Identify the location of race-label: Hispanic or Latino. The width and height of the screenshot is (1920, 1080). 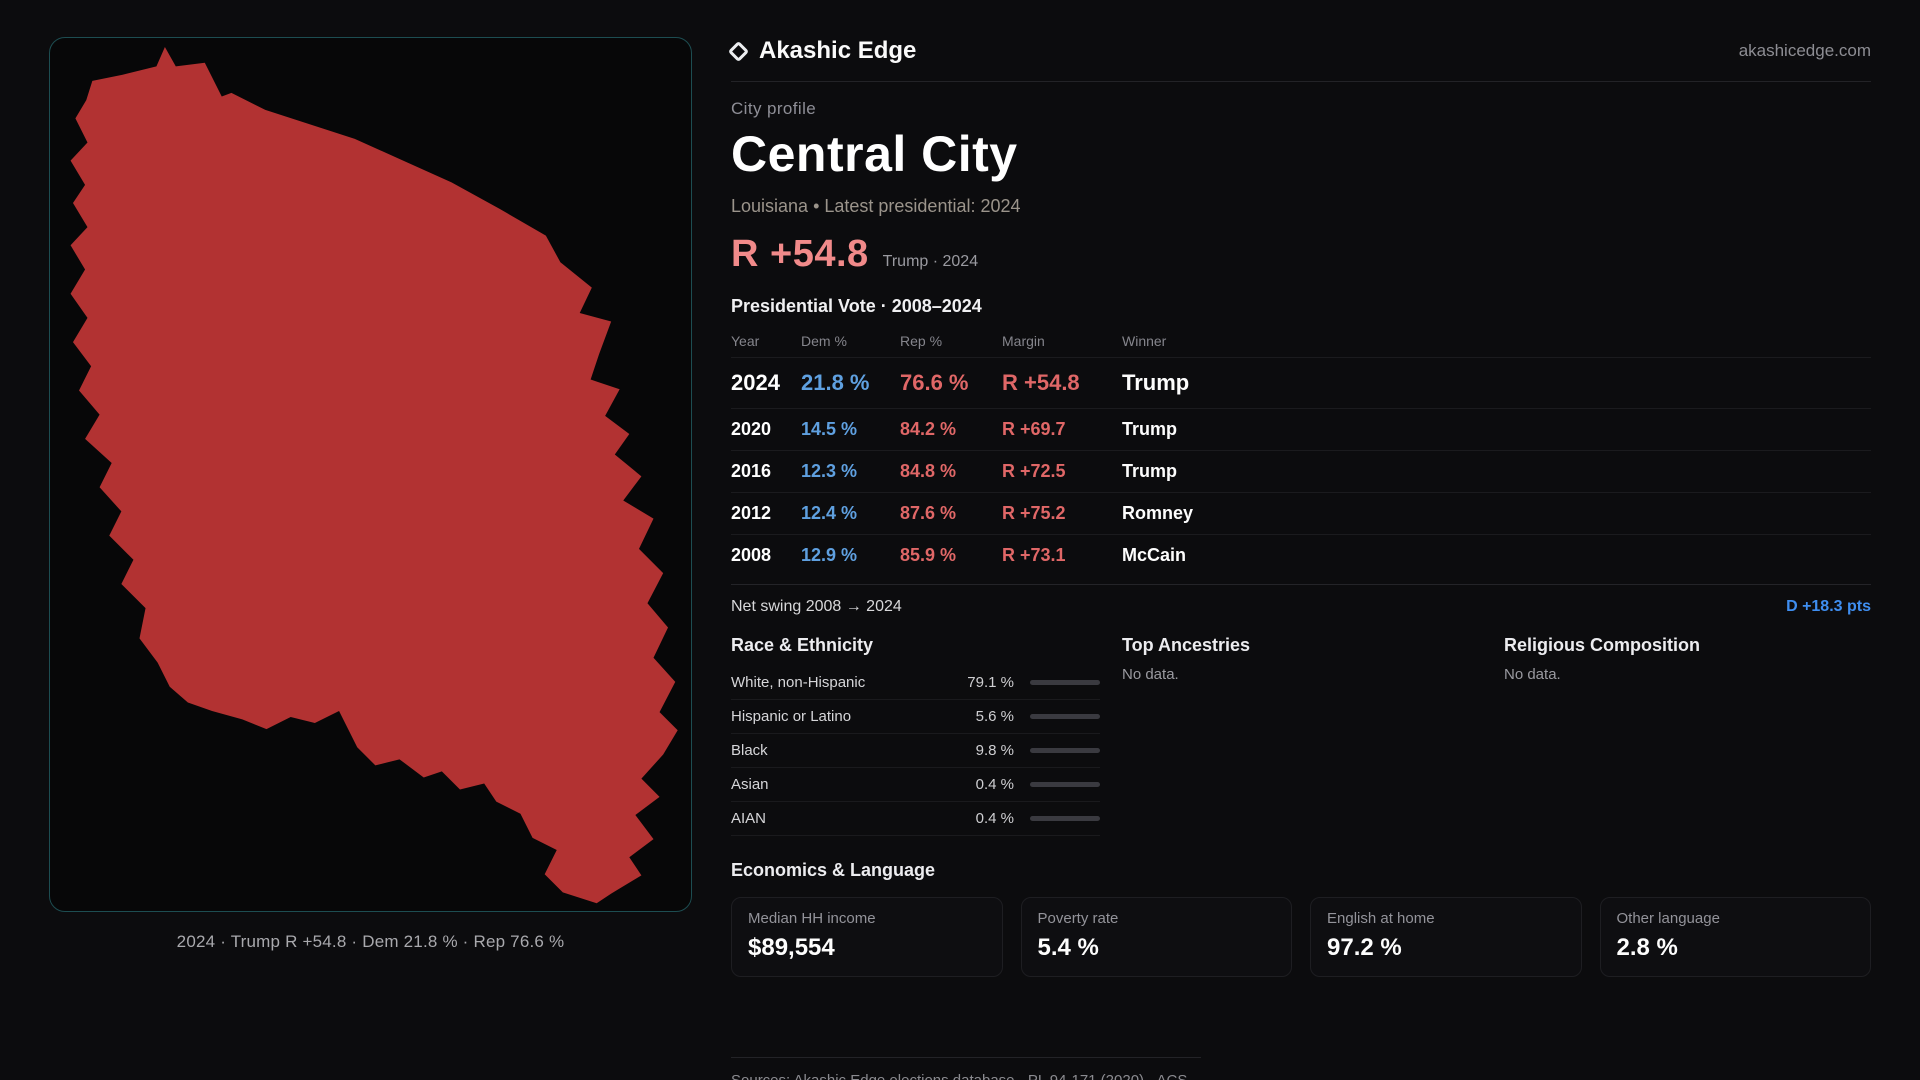
(791, 716).